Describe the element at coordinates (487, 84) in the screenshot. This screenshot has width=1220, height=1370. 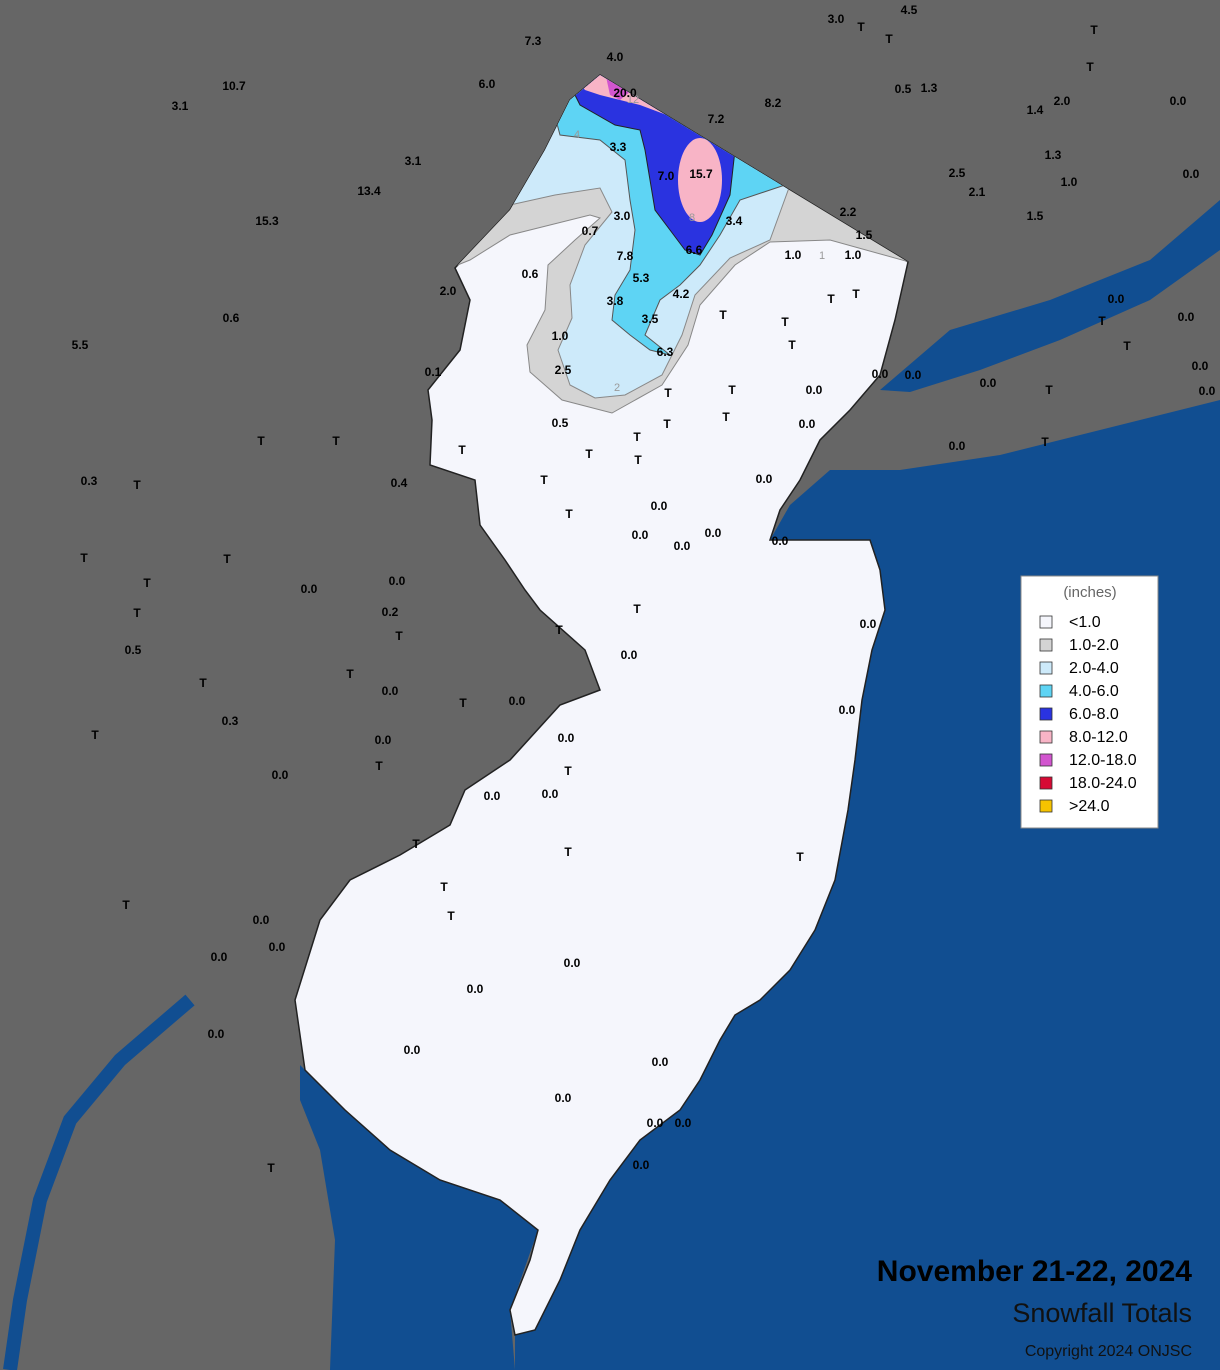
I see `station-value: 6.0` at that location.